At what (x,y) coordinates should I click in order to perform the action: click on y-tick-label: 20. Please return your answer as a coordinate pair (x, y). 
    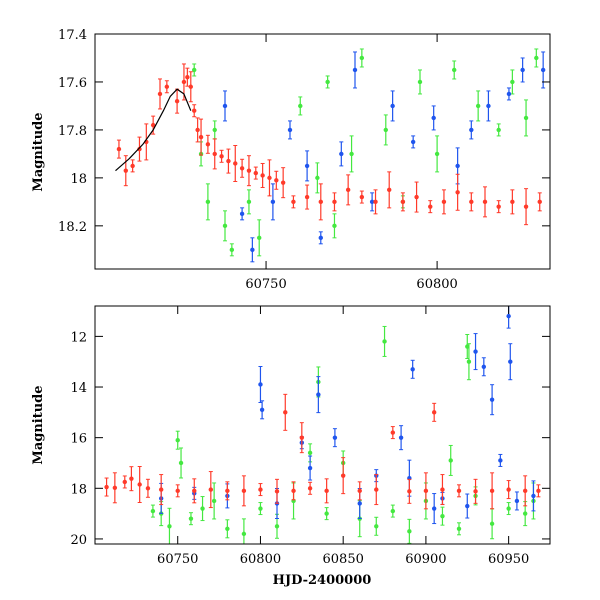
    Looking at the image, I should click on (78, 540).